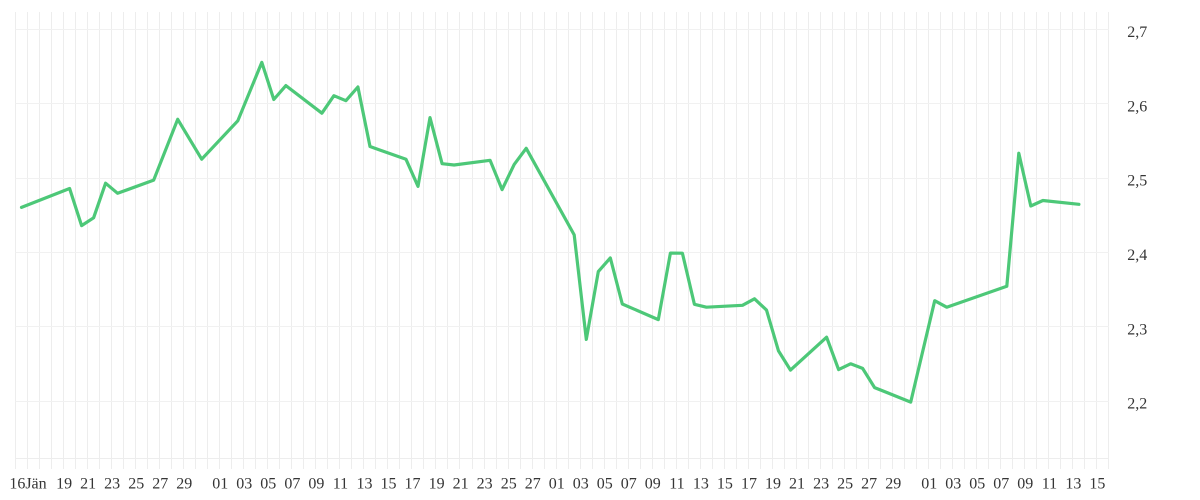  I want to click on svg-text: 2,6, so click(1137, 106).